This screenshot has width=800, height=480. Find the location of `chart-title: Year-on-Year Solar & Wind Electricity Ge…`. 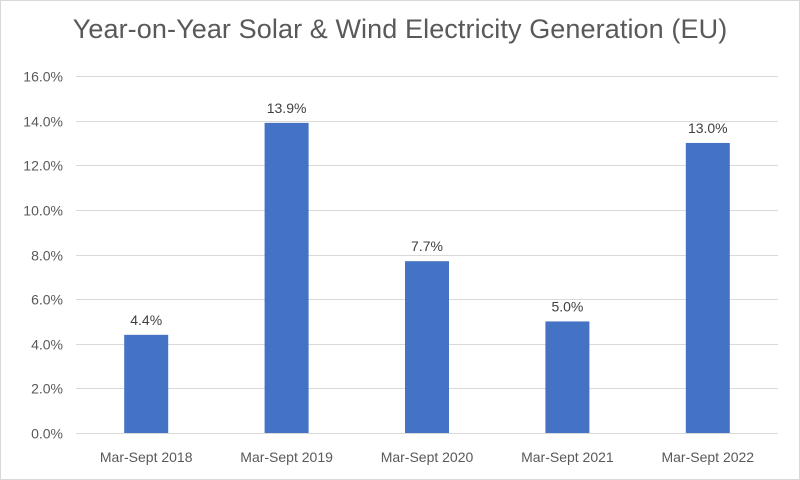

chart-title: Year-on-Year Solar & Wind Electricity Ge… is located at coordinates (400, 29).